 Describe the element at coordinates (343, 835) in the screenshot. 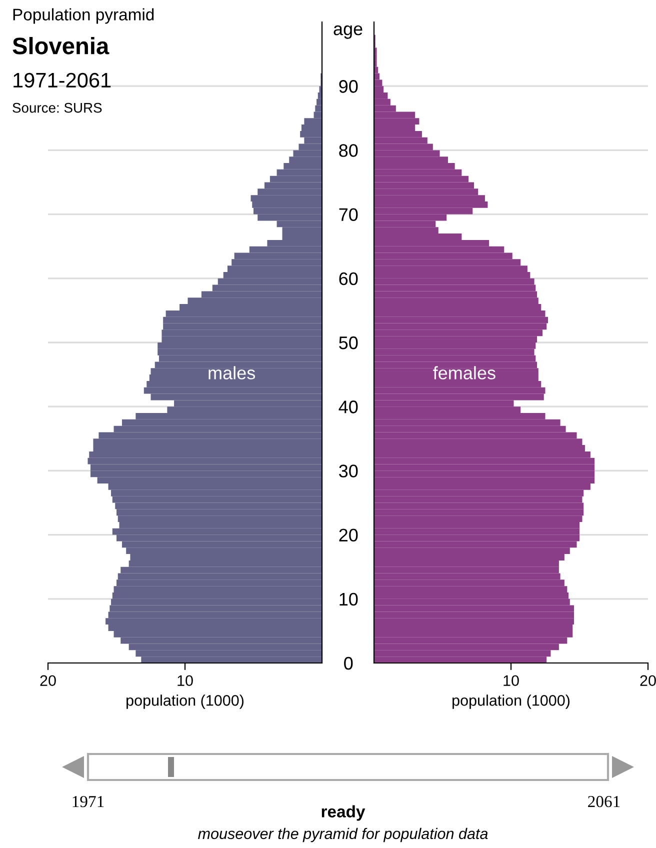

I see `text: mouseover the pyramid for population data` at that location.